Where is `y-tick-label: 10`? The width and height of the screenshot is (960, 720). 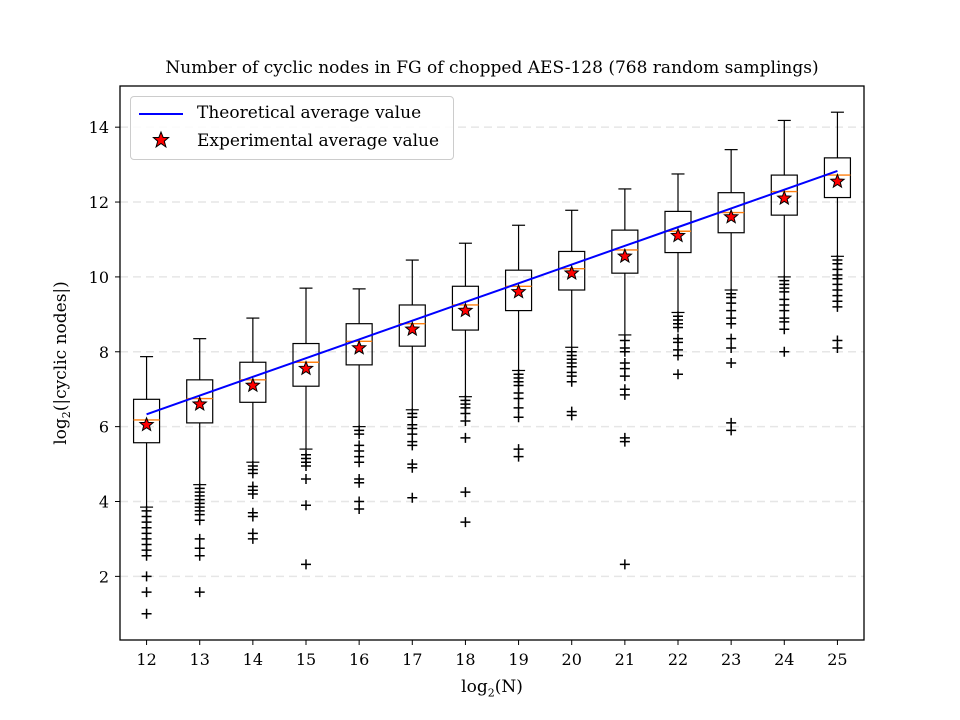
y-tick-label: 10 is located at coordinates (99, 277).